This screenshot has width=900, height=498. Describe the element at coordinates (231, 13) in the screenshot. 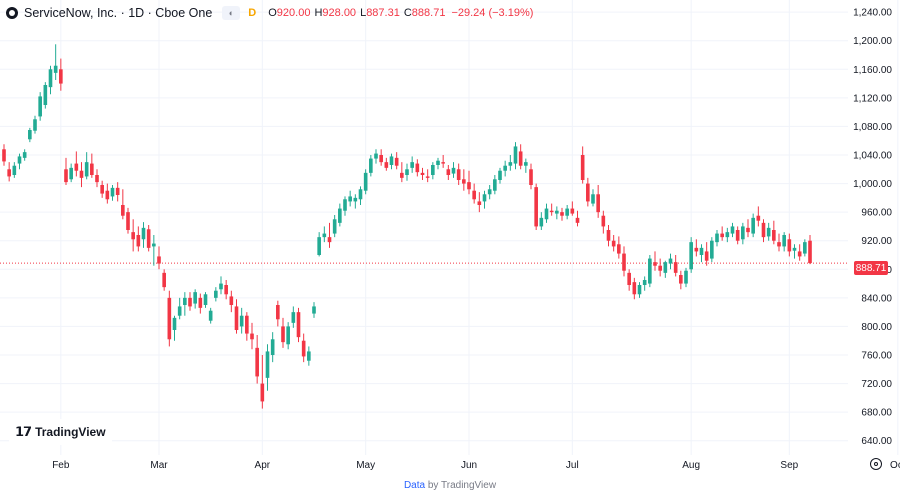

I see `market-status-badge: ◐` at that location.